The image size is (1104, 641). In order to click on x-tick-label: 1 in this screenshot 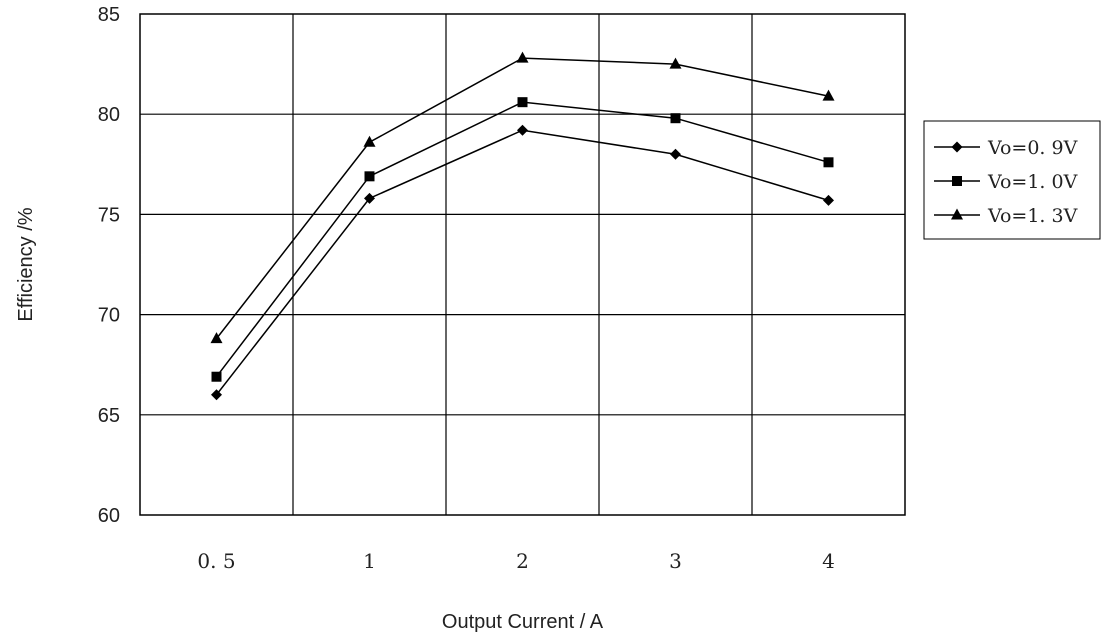, I will do `click(369, 561)`.